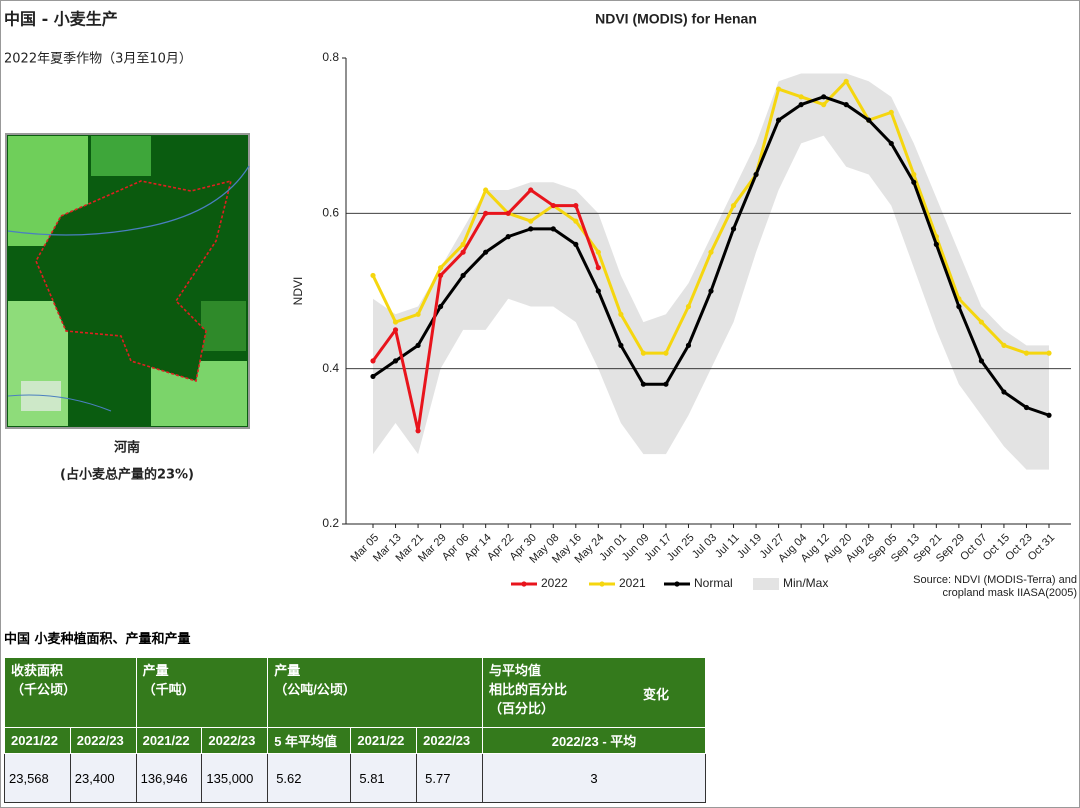 This screenshot has width=1080, height=808. Describe the element at coordinates (98, 59) in the screenshot. I see `subtitle: 2022年夏季作物（3月至10月）` at that location.